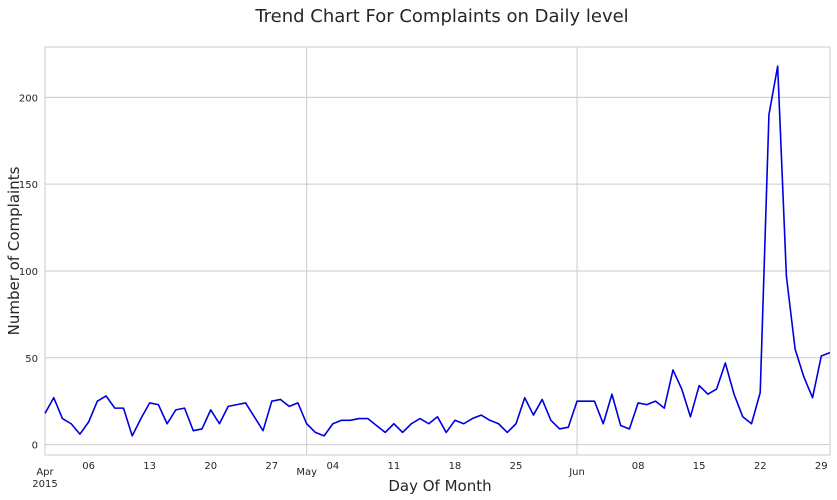 This screenshot has height=500, width=837. I want to click on y-tick-label: 200, so click(28, 98).